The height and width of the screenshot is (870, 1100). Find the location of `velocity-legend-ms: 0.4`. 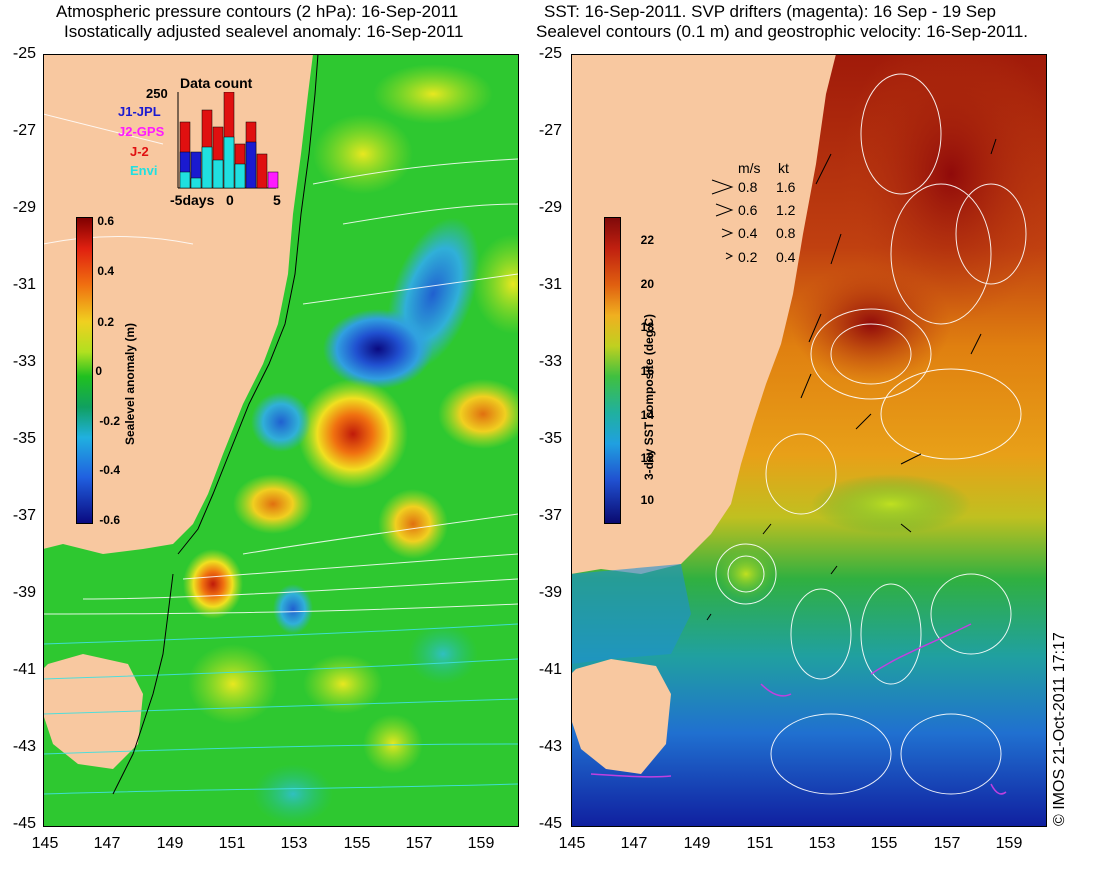

velocity-legend-ms: 0.4 is located at coordinates (748, 233).